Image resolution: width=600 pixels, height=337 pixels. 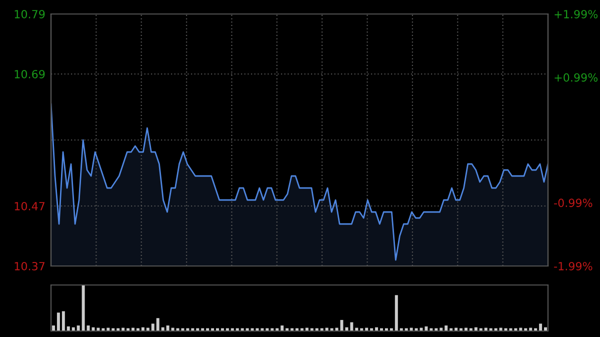 What do you see at coordinates (576, 77) in the screenshot?
I see `y2-tick-label: +0.99%` at bounding box center [576, 77].